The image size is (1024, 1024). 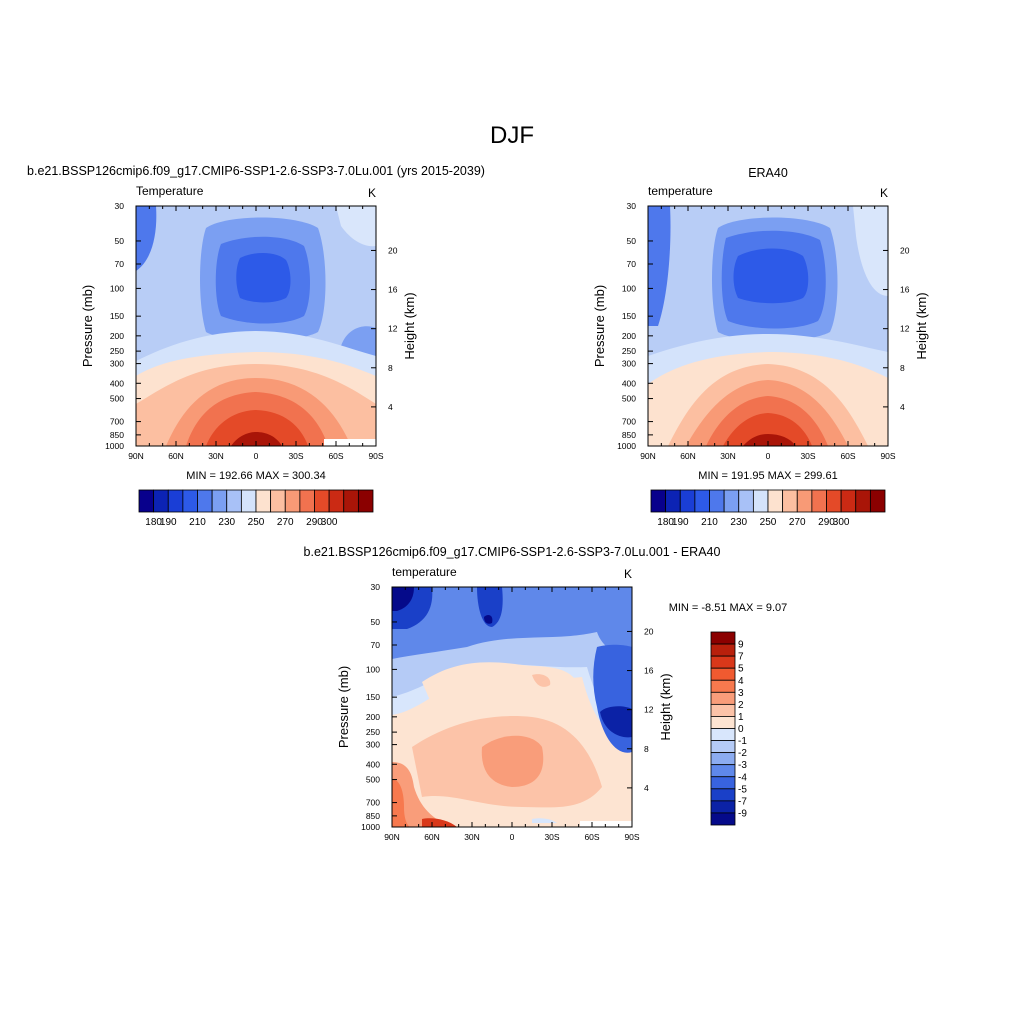 What do you see at coordinates (390, 368) in the screenshot?
I see `h-tick-label: 8` at bounding box center [390, 368].